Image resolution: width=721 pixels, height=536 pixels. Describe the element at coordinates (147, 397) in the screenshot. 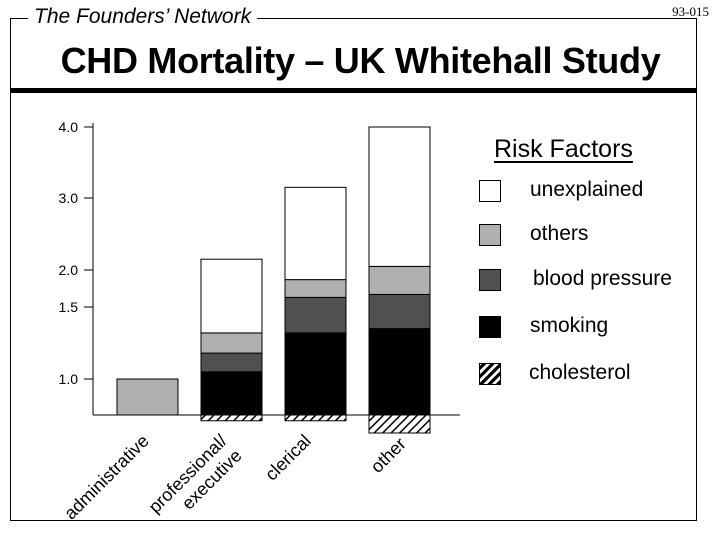

I see `bar-administrative` at that location.